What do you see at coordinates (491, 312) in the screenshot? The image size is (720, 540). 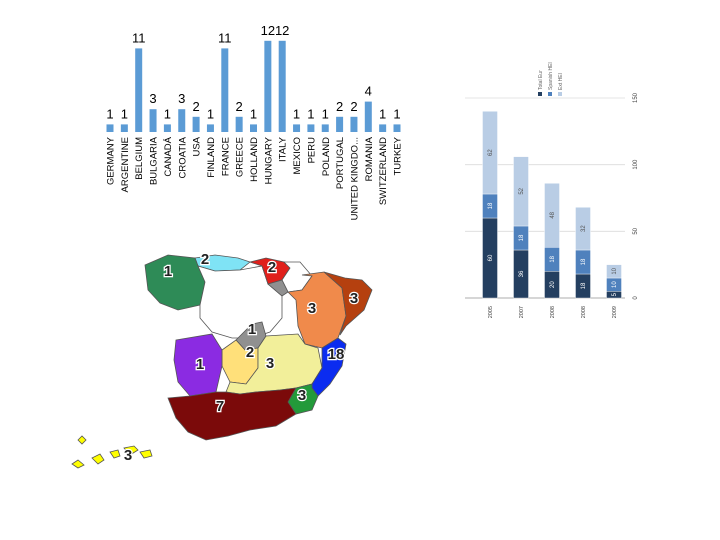 I see `x-tick-label: 2005` at bounding box center [491, 312].